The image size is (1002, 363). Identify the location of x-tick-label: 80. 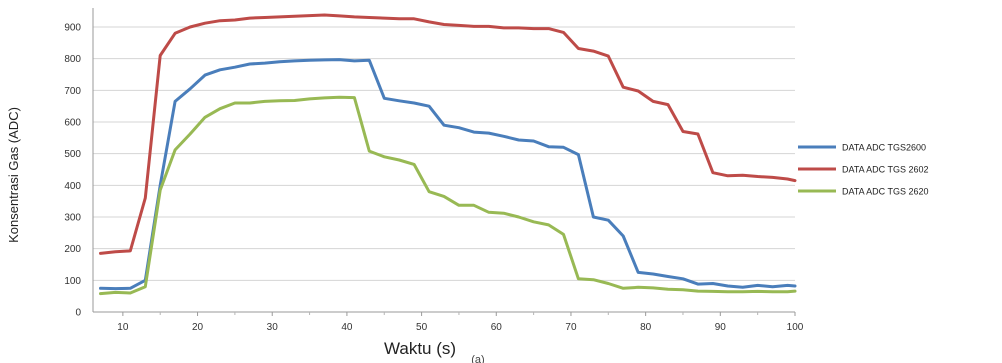
(646, 327).